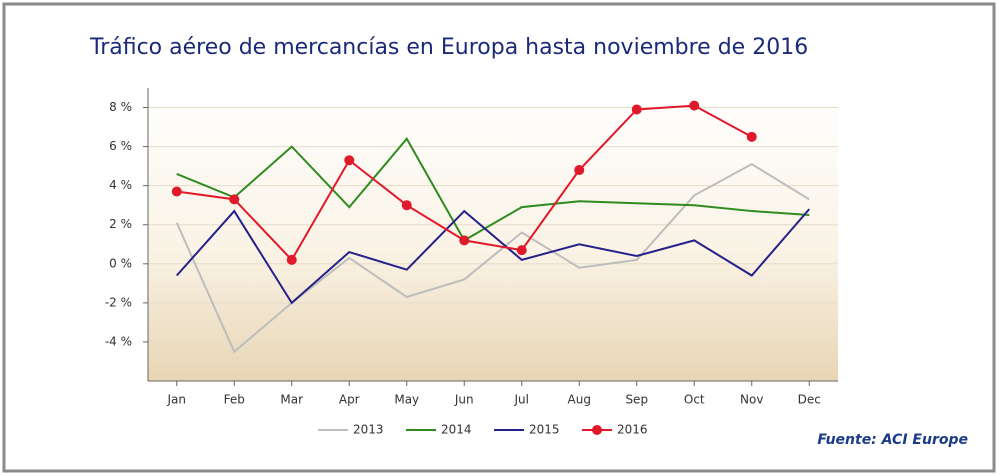 This screenshot has height=475, width=998. Describe the element at coordinates (368, 430) in the screenshot. I see `legend-label: 2013` at that location.